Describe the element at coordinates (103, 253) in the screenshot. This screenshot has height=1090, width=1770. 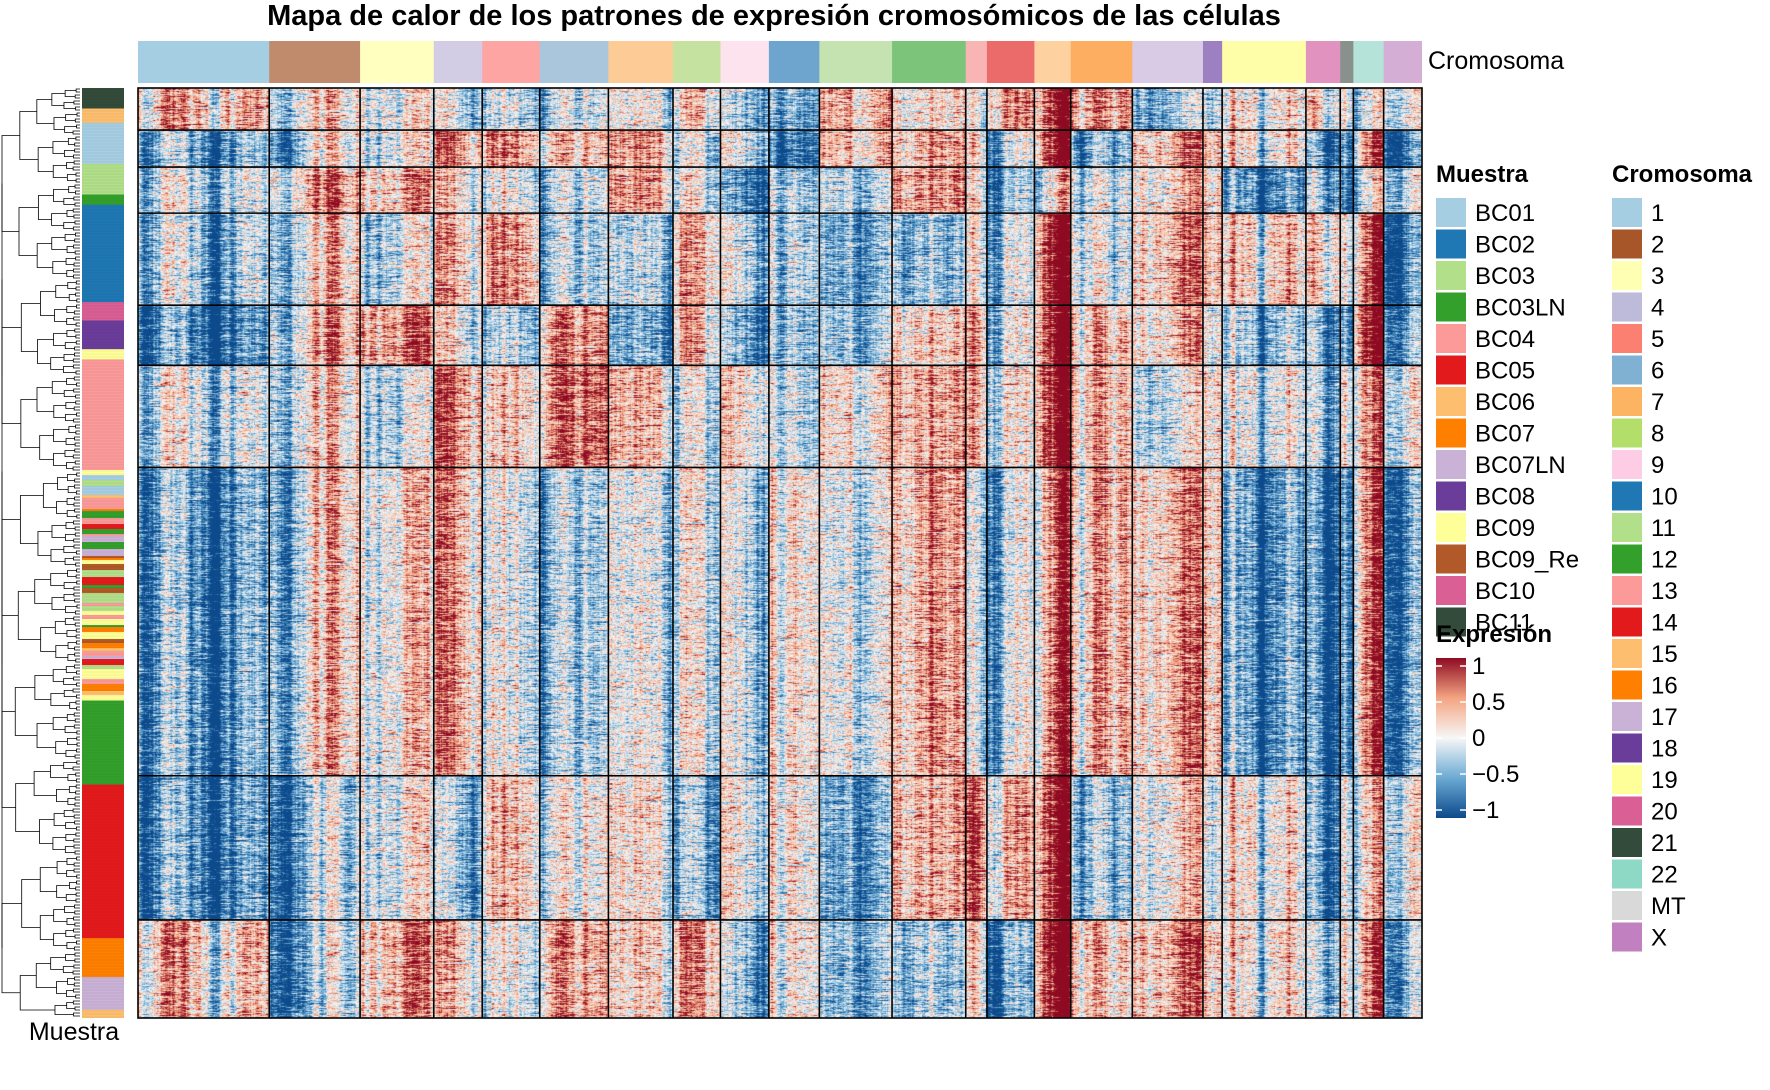
I see `sample-band-BC02` at that location.